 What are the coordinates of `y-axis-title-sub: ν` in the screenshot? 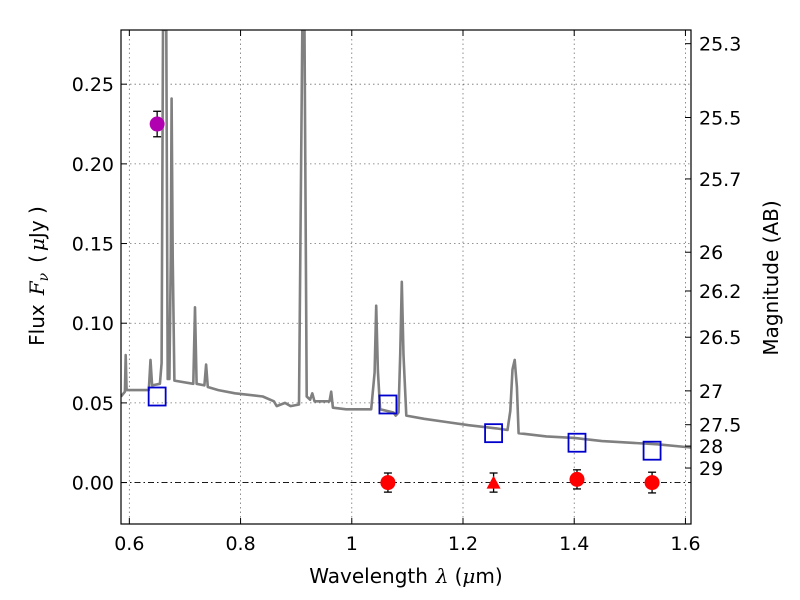 It's located at (44, 276).